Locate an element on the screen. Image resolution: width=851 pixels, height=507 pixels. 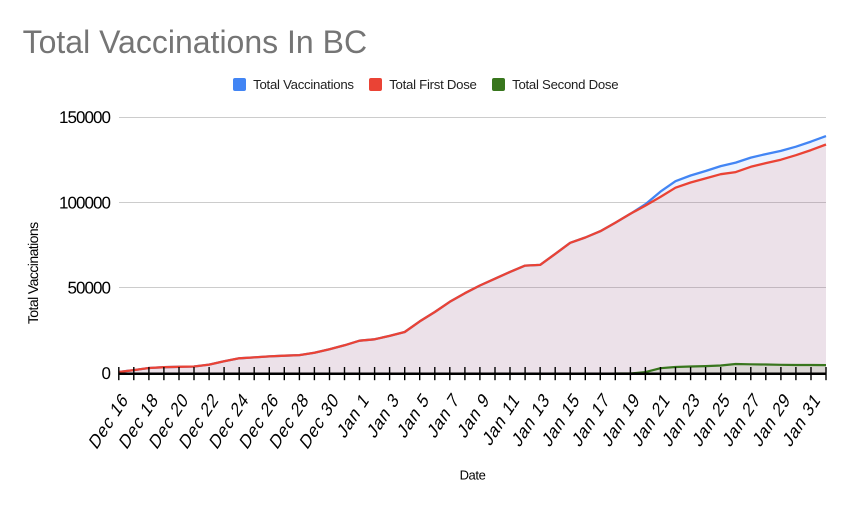
svg-text: 50000 is located at coordinates (88, 288).